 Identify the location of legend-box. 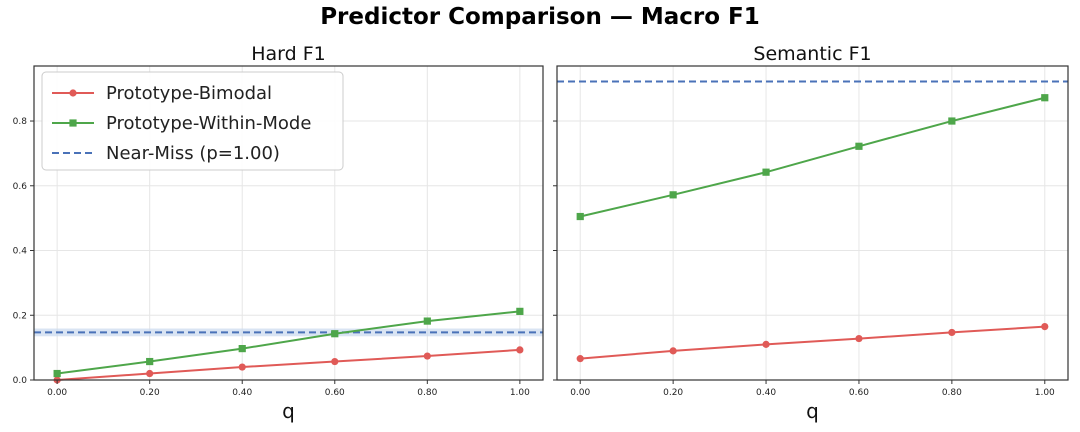
(192, 121).